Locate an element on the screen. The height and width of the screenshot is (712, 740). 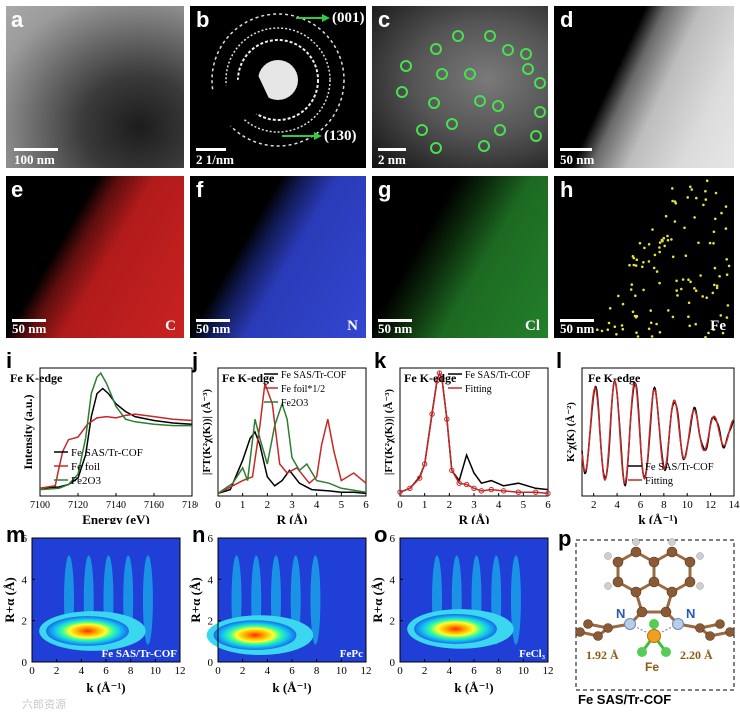
panel-label: m is located at coordinates (16, 535).